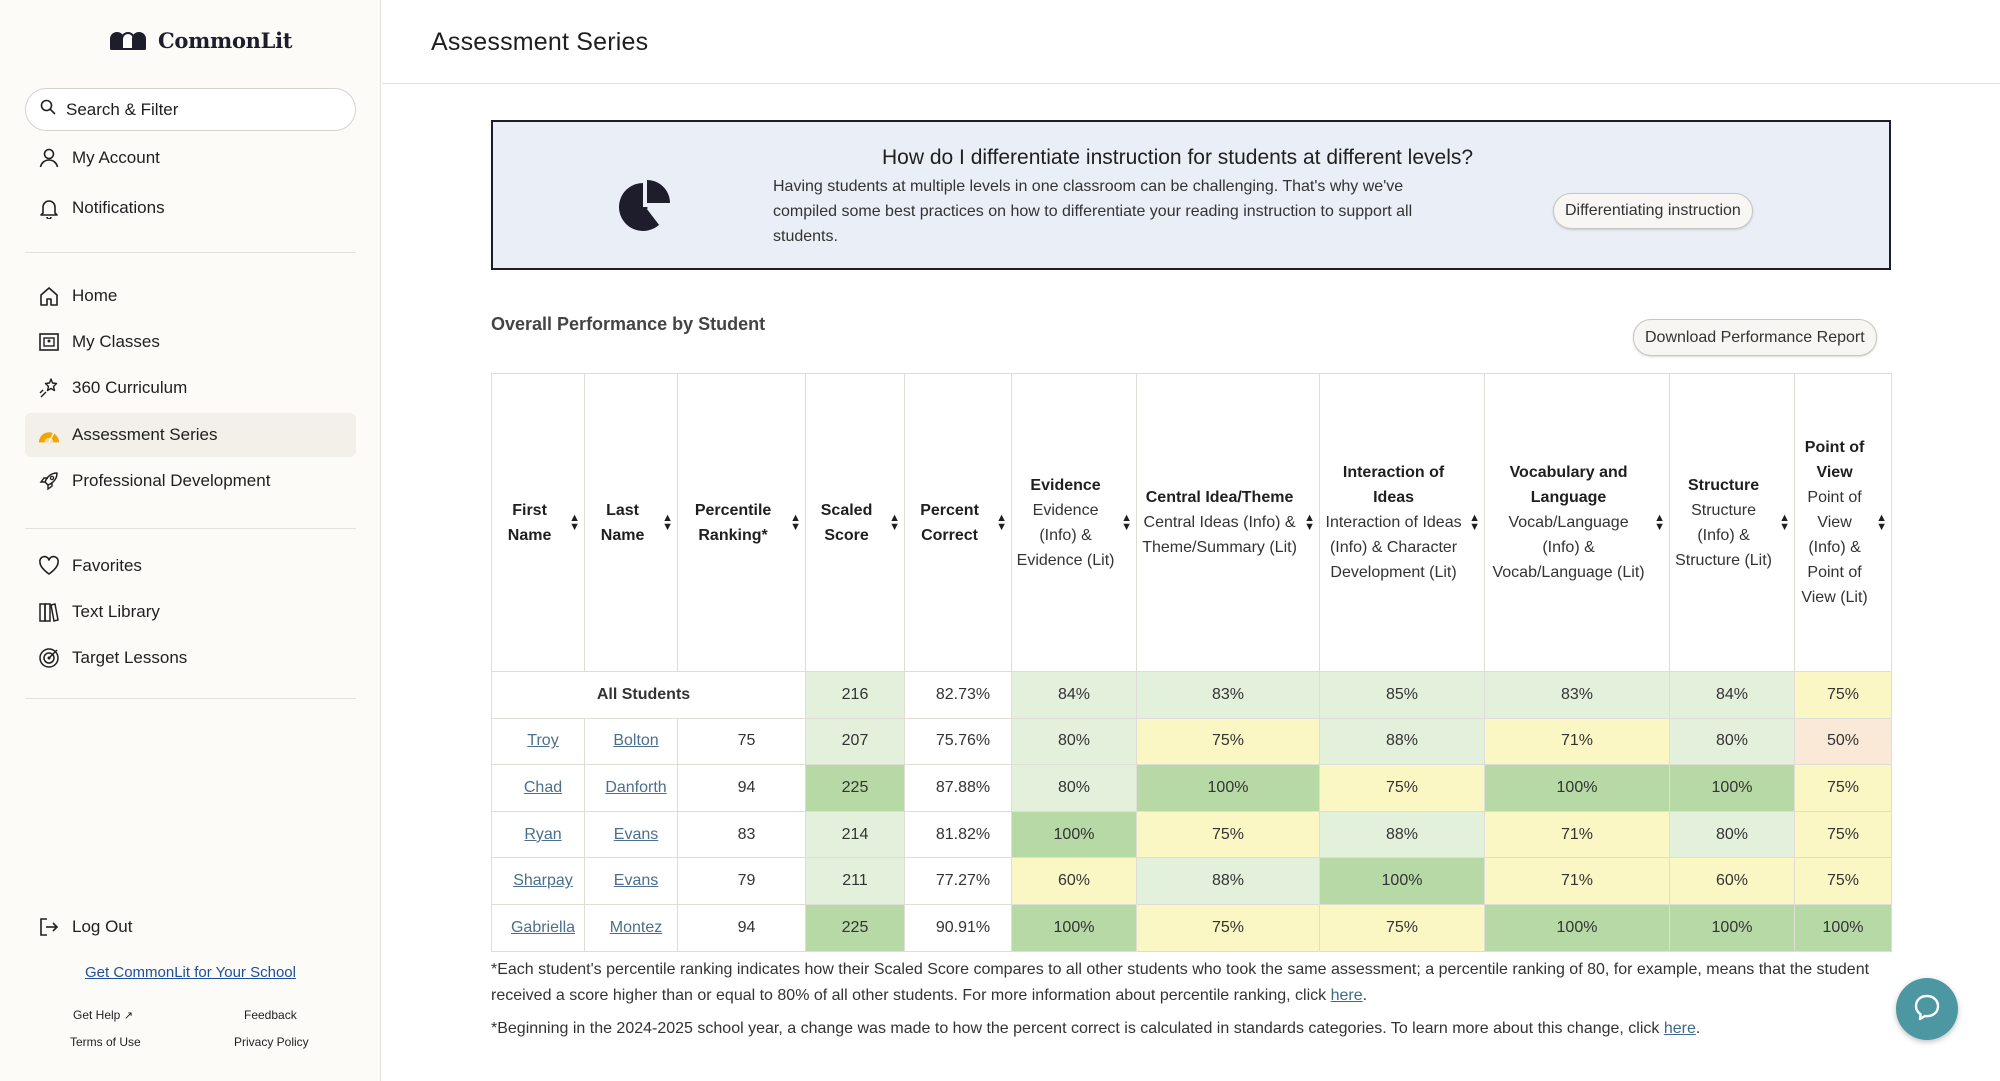 The height and width of the screenshot is (1081, 2000). What do you see at coordinates (529, 523) in the screenshot?
I see `column-header-text: First Name` at bounding box center [529, 523].